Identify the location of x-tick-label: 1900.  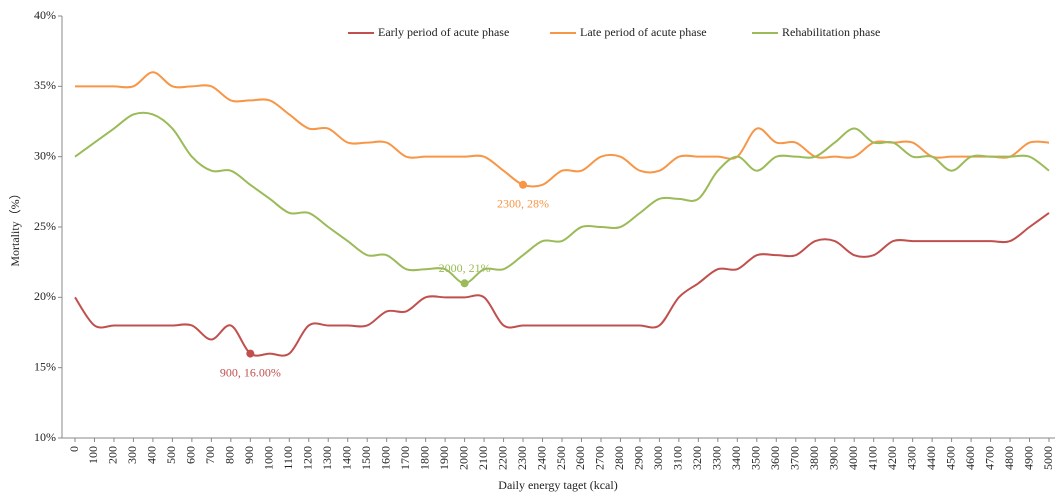
(444, 458).